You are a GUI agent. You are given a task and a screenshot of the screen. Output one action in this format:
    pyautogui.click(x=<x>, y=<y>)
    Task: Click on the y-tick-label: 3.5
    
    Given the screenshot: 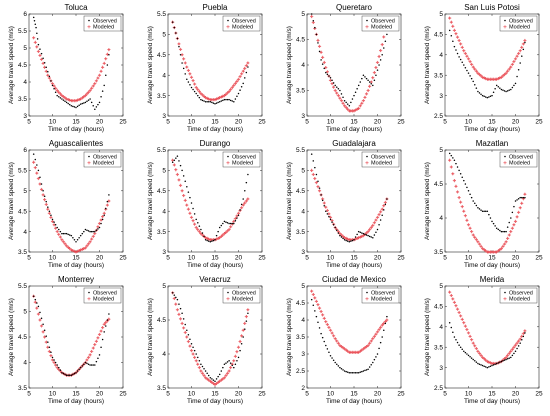 What is the action you would take?
    pyautogui.click(x=438, y=347)
    